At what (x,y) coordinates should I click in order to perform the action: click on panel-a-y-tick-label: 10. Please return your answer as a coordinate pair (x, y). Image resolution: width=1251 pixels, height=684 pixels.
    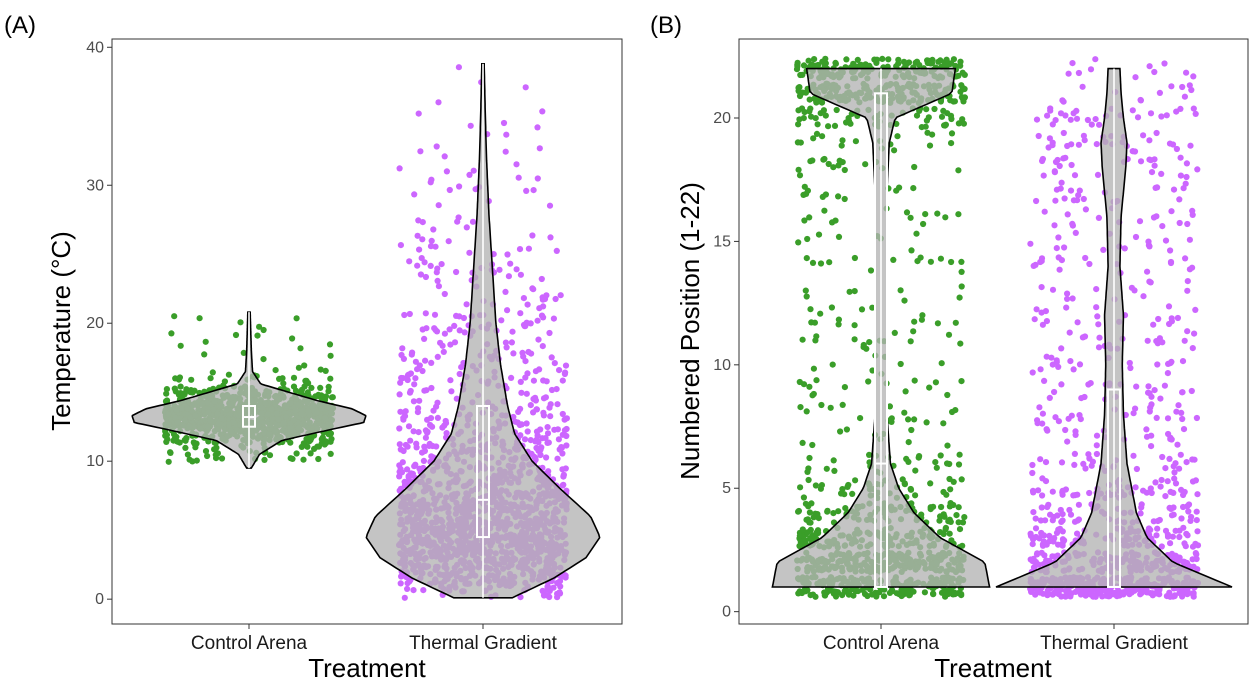
    Looking at the image, I should click on (95, 461).